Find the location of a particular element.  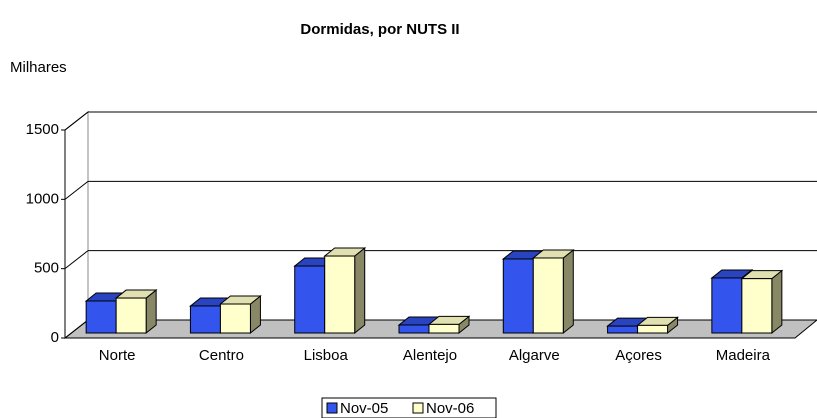

y-axis-label: Milhares is located at coordinates (38, 67).